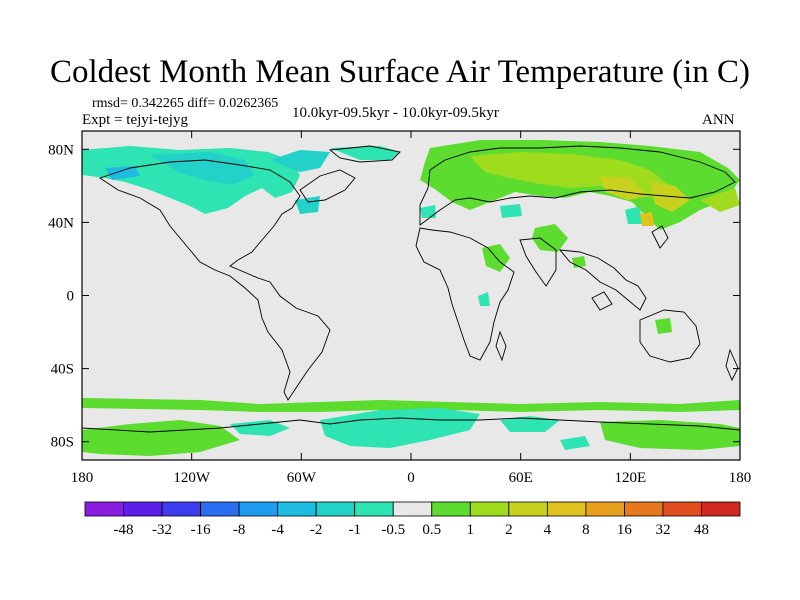 The width and height of the screenshot is (800, 600). Describe the element at coordinates (185, 103) in the screenshot. I see `stats-label: rmsd= 0.342265 diff= 0.0262365` at that location.